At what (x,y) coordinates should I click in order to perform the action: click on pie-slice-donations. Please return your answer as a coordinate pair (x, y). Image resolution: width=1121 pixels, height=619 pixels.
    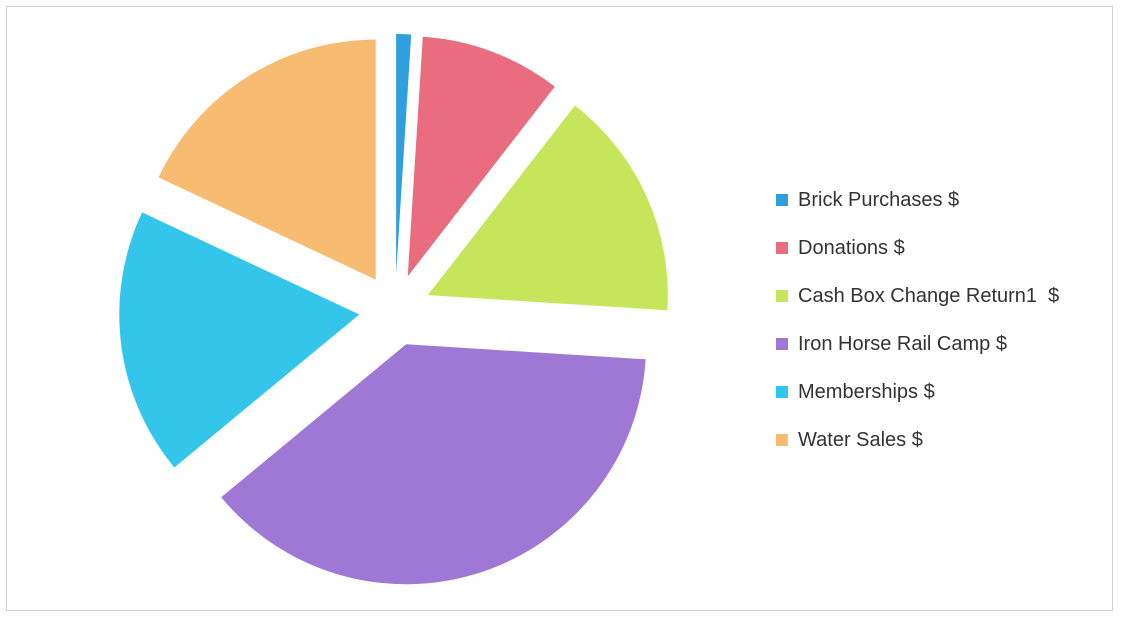
    Looking at the image, I should click on (481, 156).